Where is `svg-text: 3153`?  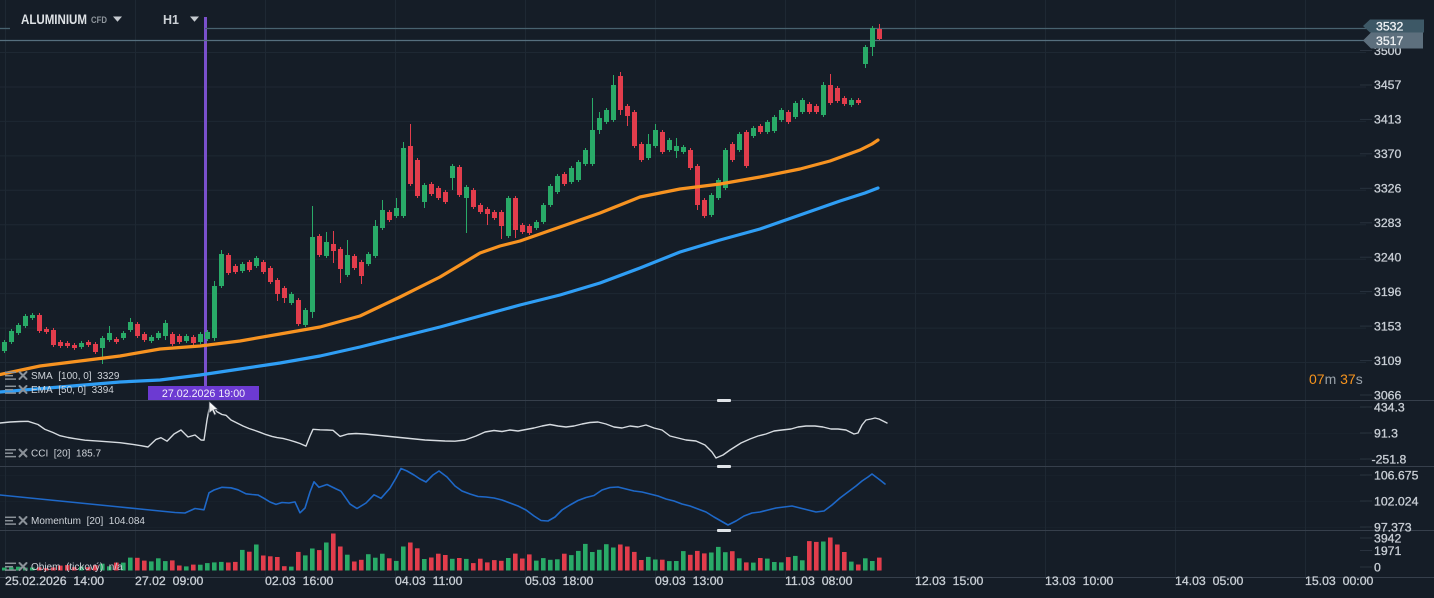 svg-text: 3153 is located at coordinates (1388, 326).